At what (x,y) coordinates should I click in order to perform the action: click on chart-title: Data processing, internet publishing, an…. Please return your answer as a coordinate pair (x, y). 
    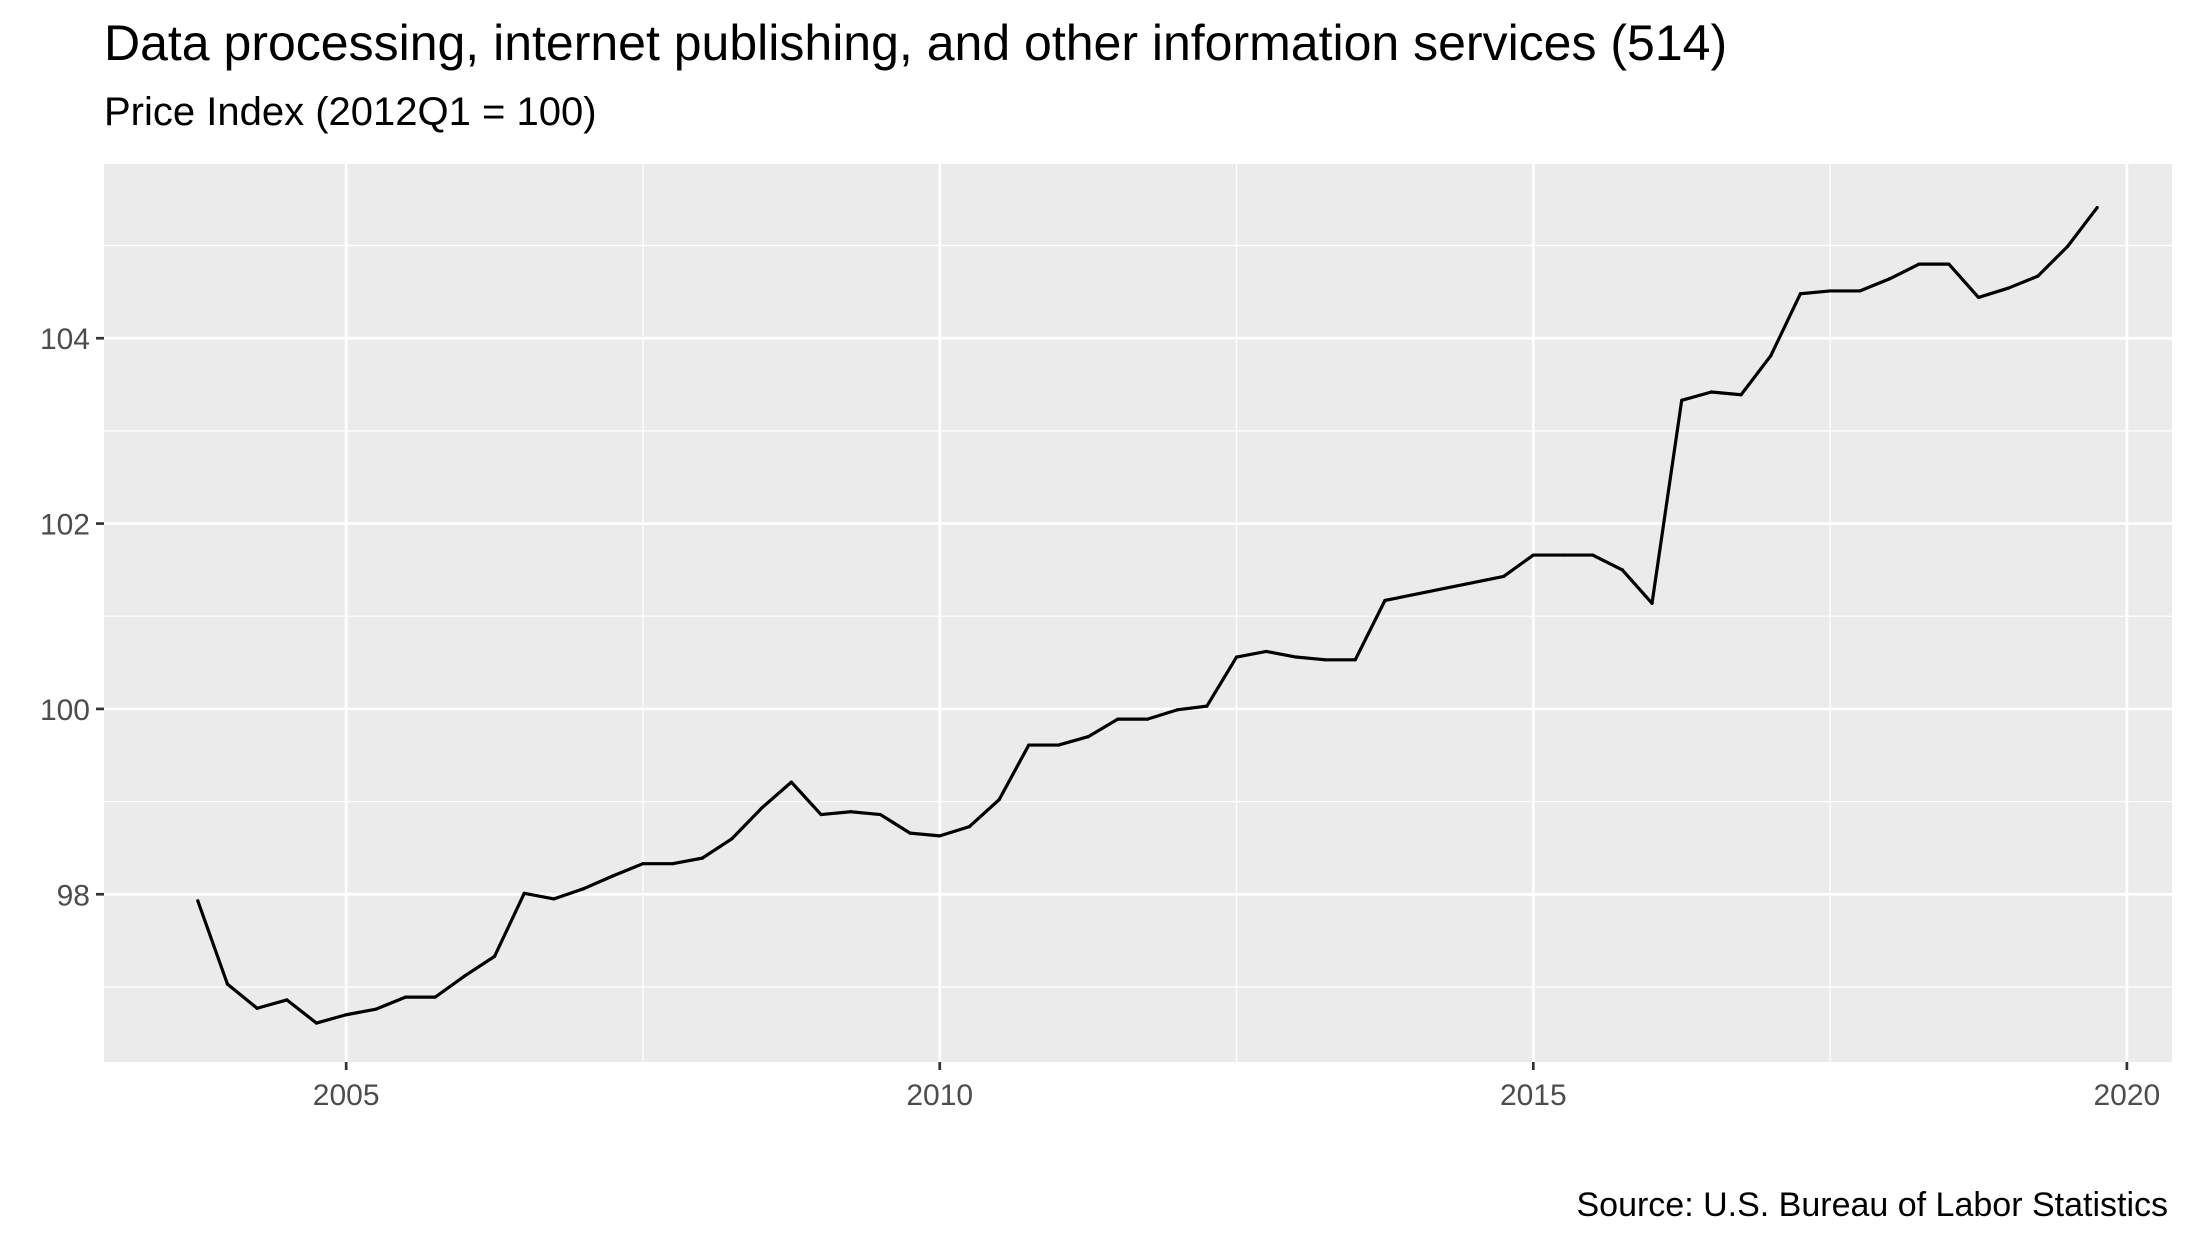
    Looking at the image, I should click on (916, 43).